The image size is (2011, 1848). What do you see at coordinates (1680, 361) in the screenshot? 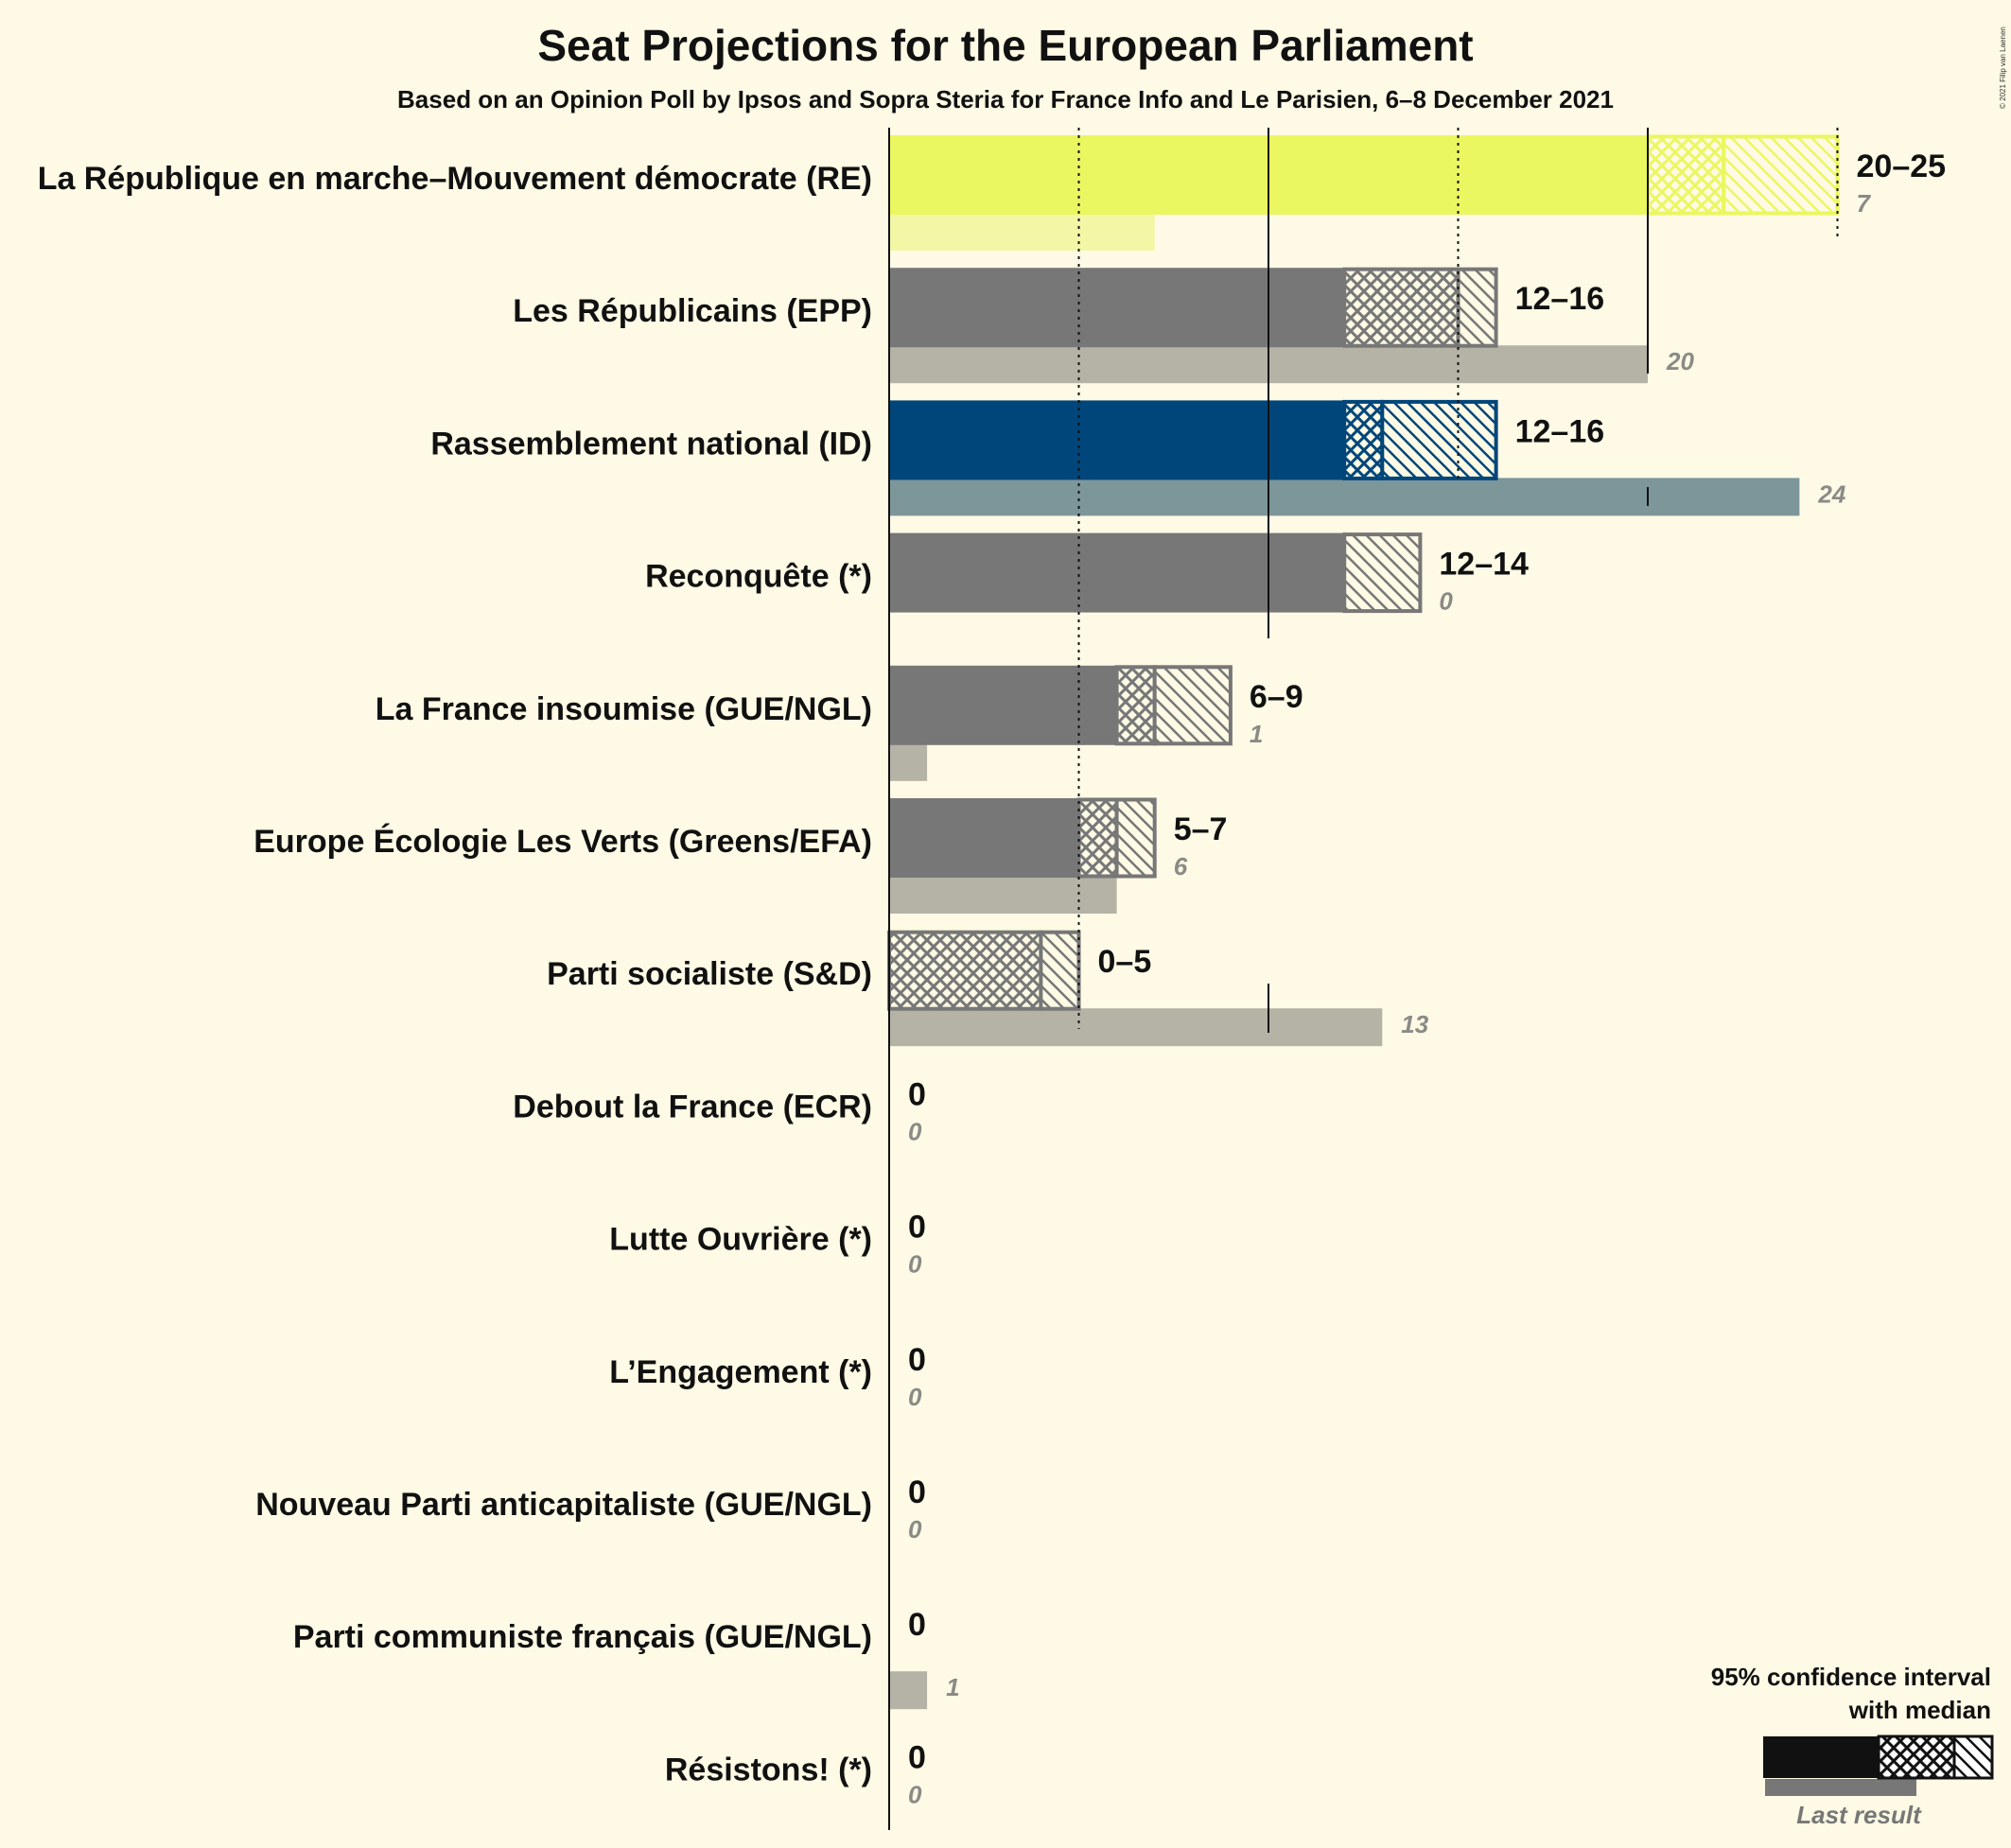
I see `last-result-label: 20` at bounding box center [1680, 361].